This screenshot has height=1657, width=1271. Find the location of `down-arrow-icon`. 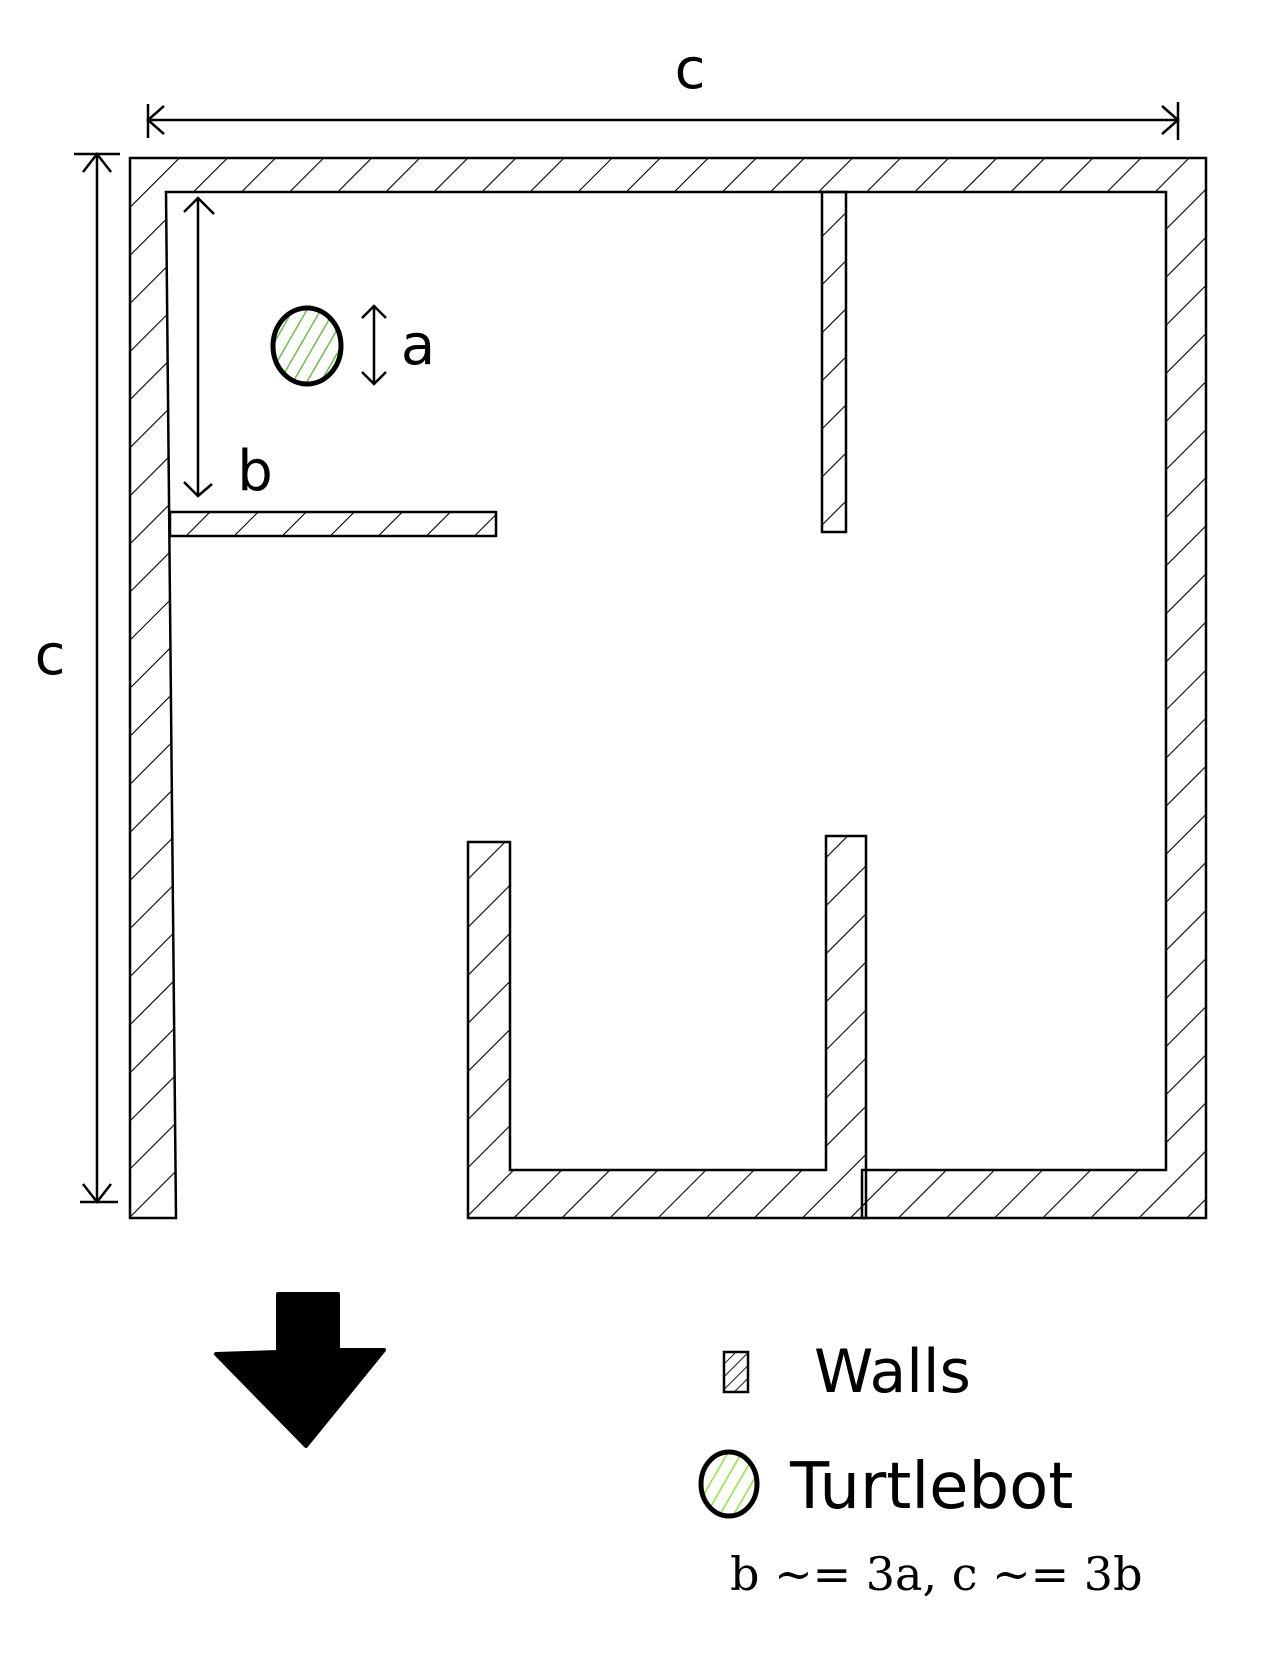

down-arrow-icon is located at coordinates (300, 1370).